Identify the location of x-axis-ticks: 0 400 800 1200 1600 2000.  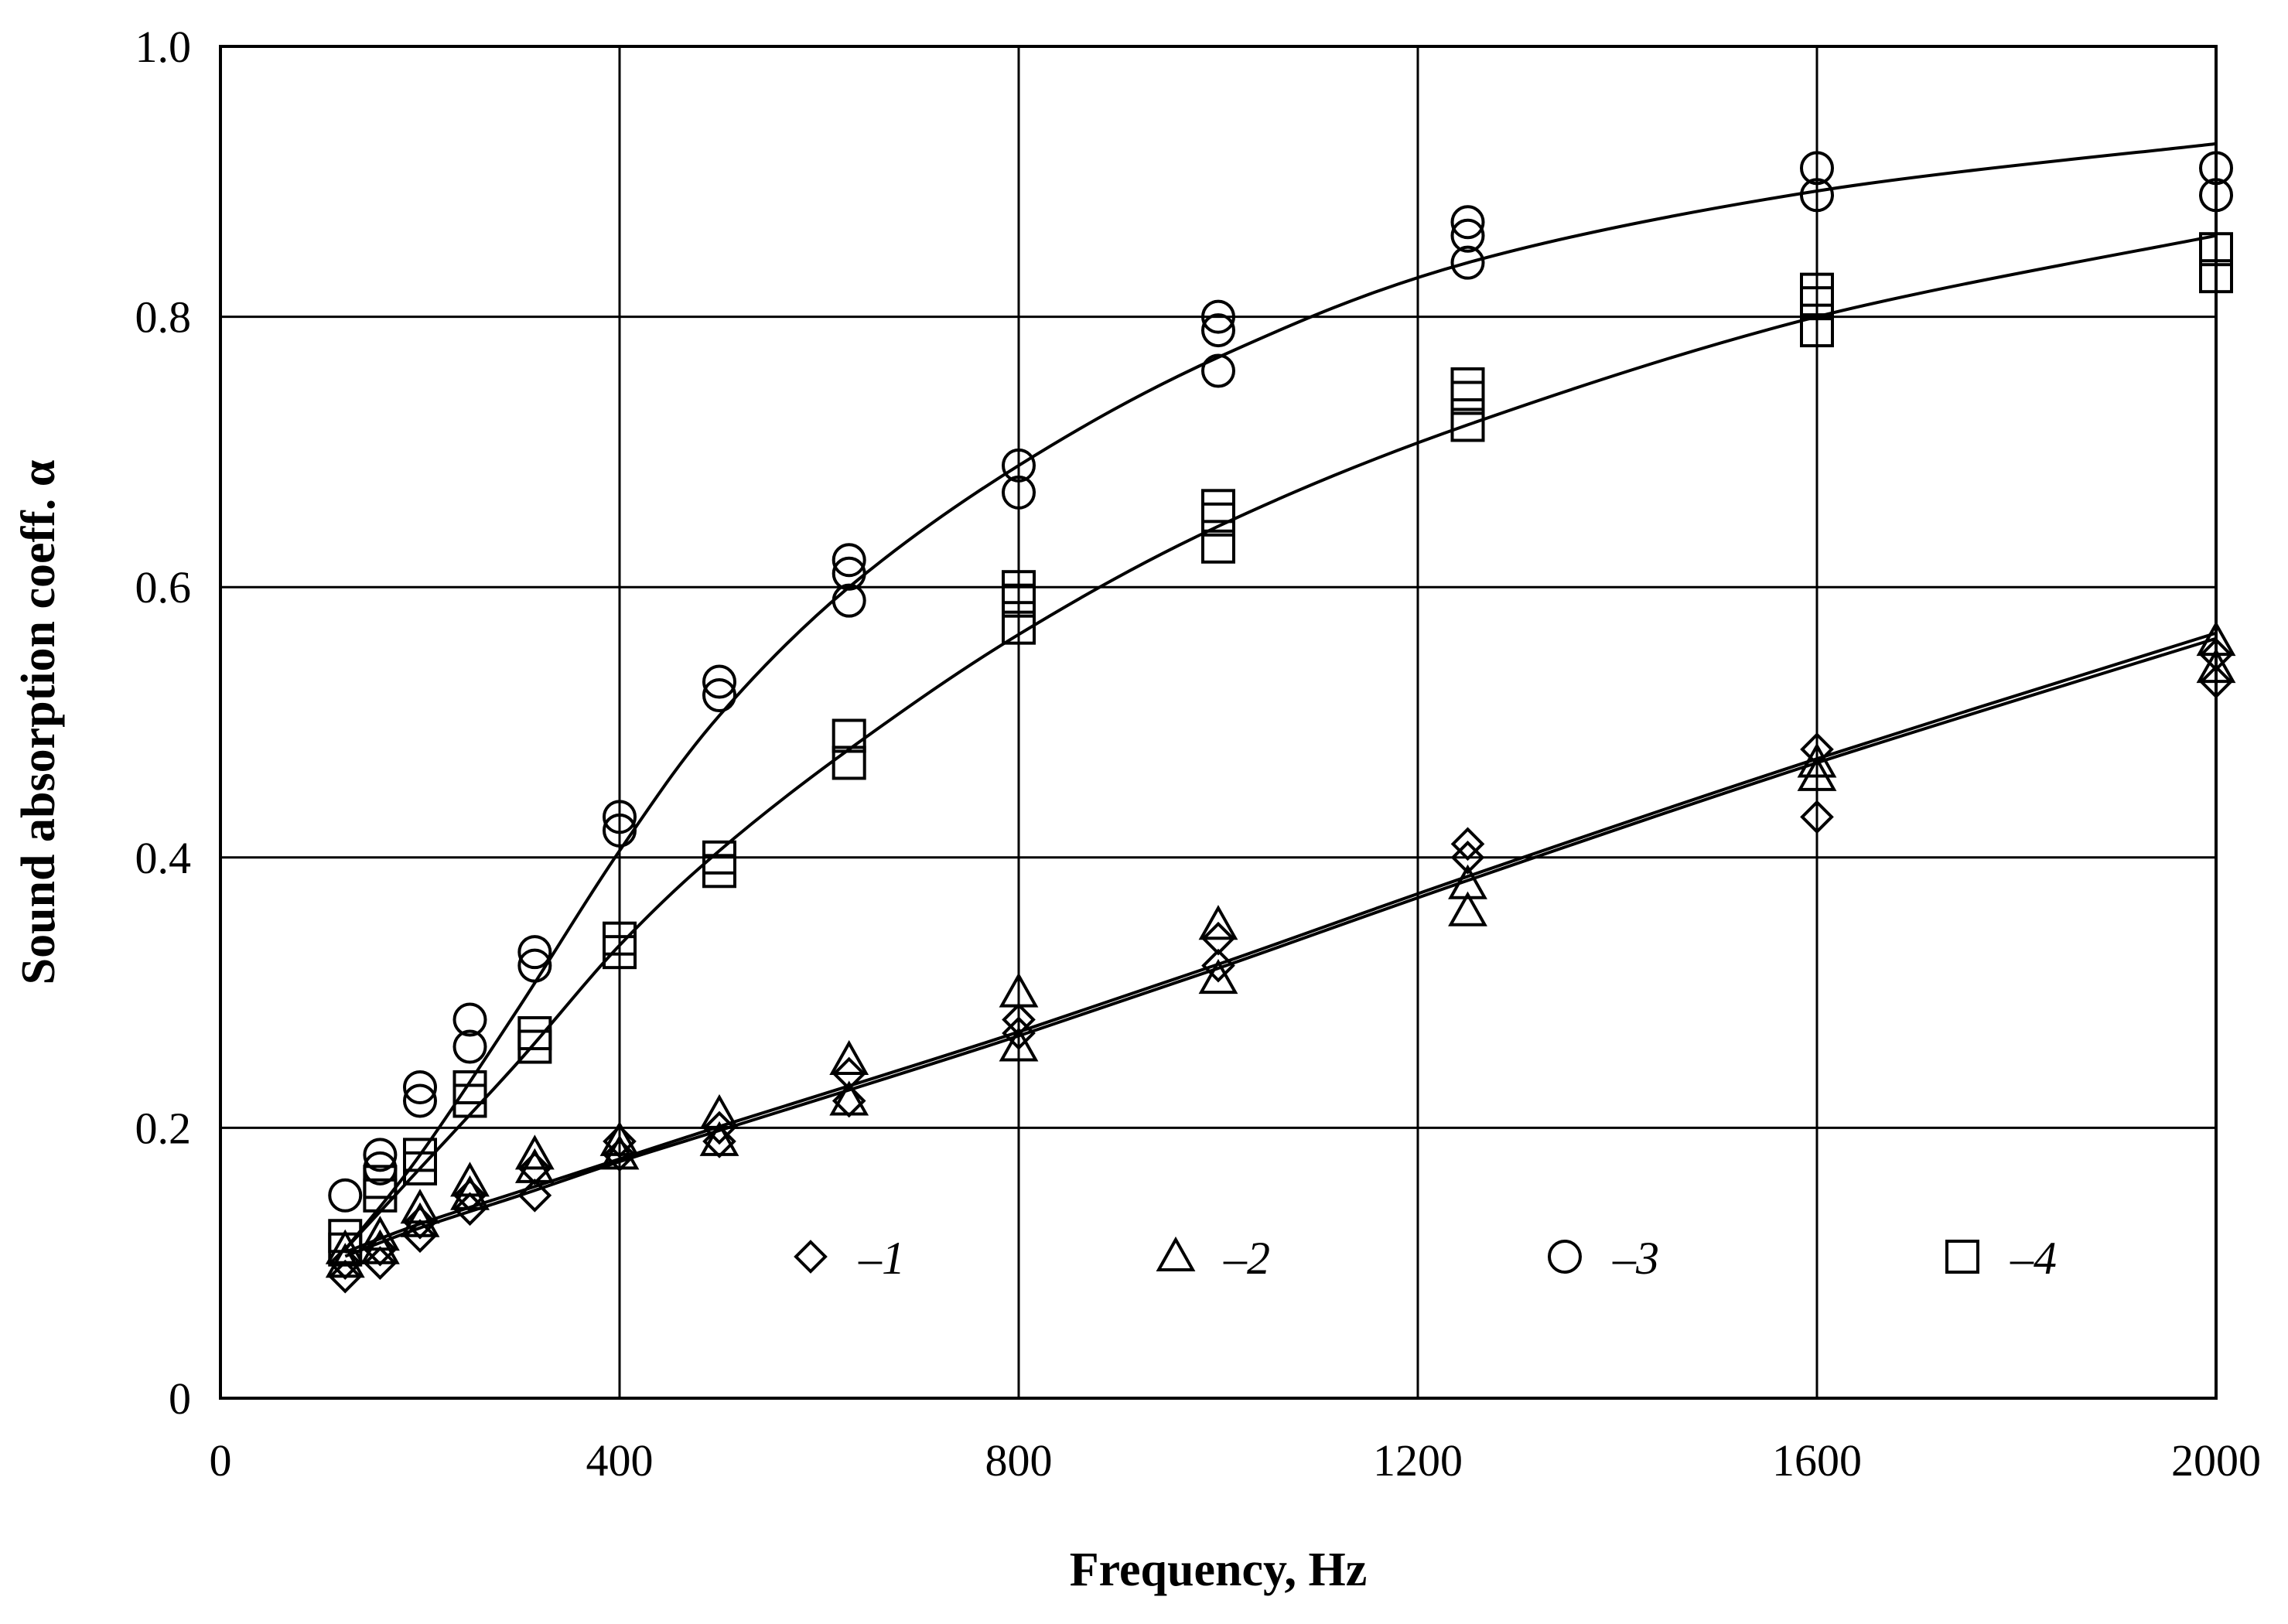
(1236, 1460).